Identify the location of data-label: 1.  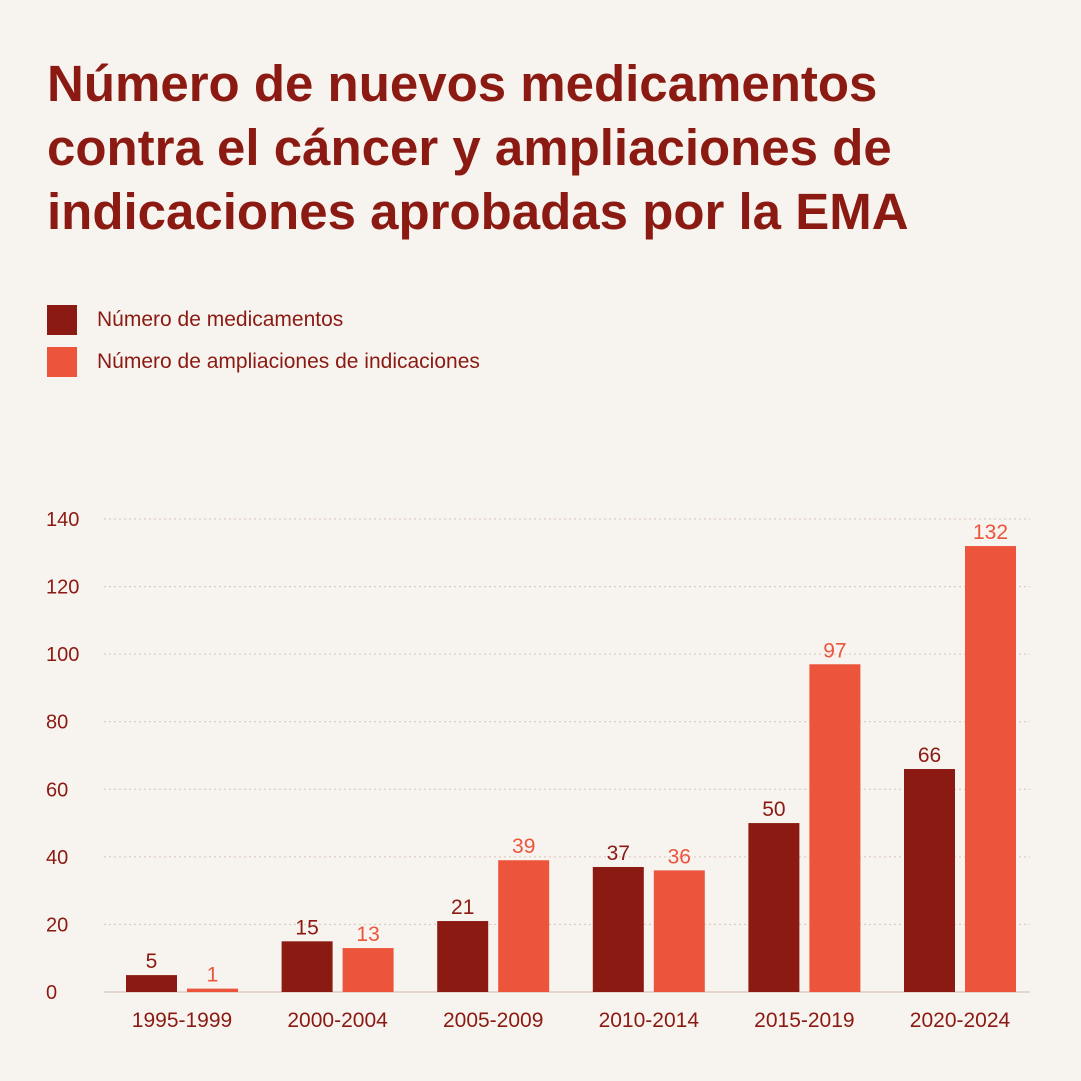
(213, 975).